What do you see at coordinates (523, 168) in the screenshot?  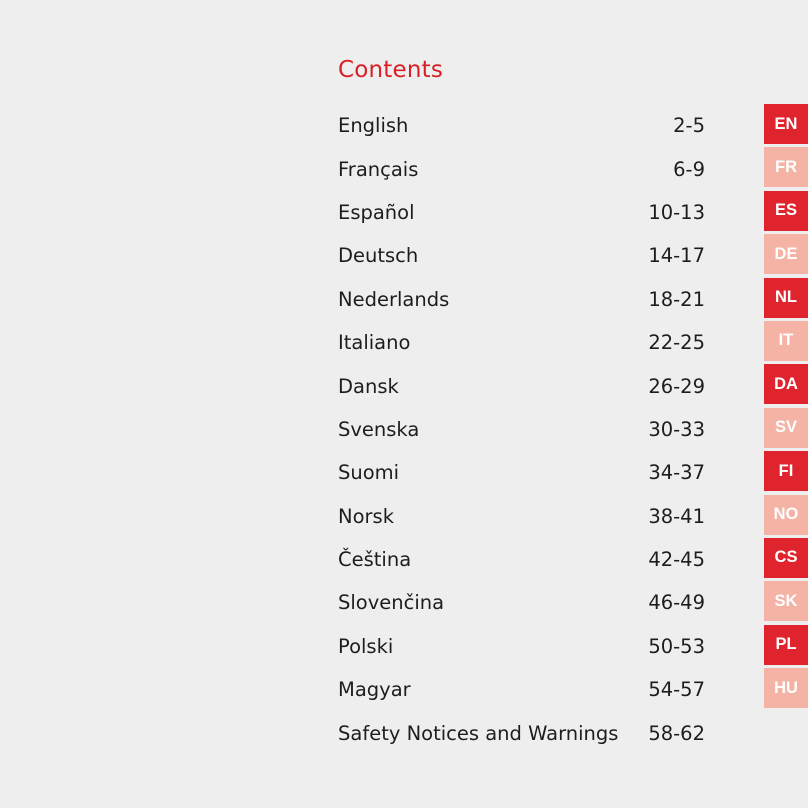 I see `toc-entry-francais: Français 6-9` at bounding box center [523, 168].